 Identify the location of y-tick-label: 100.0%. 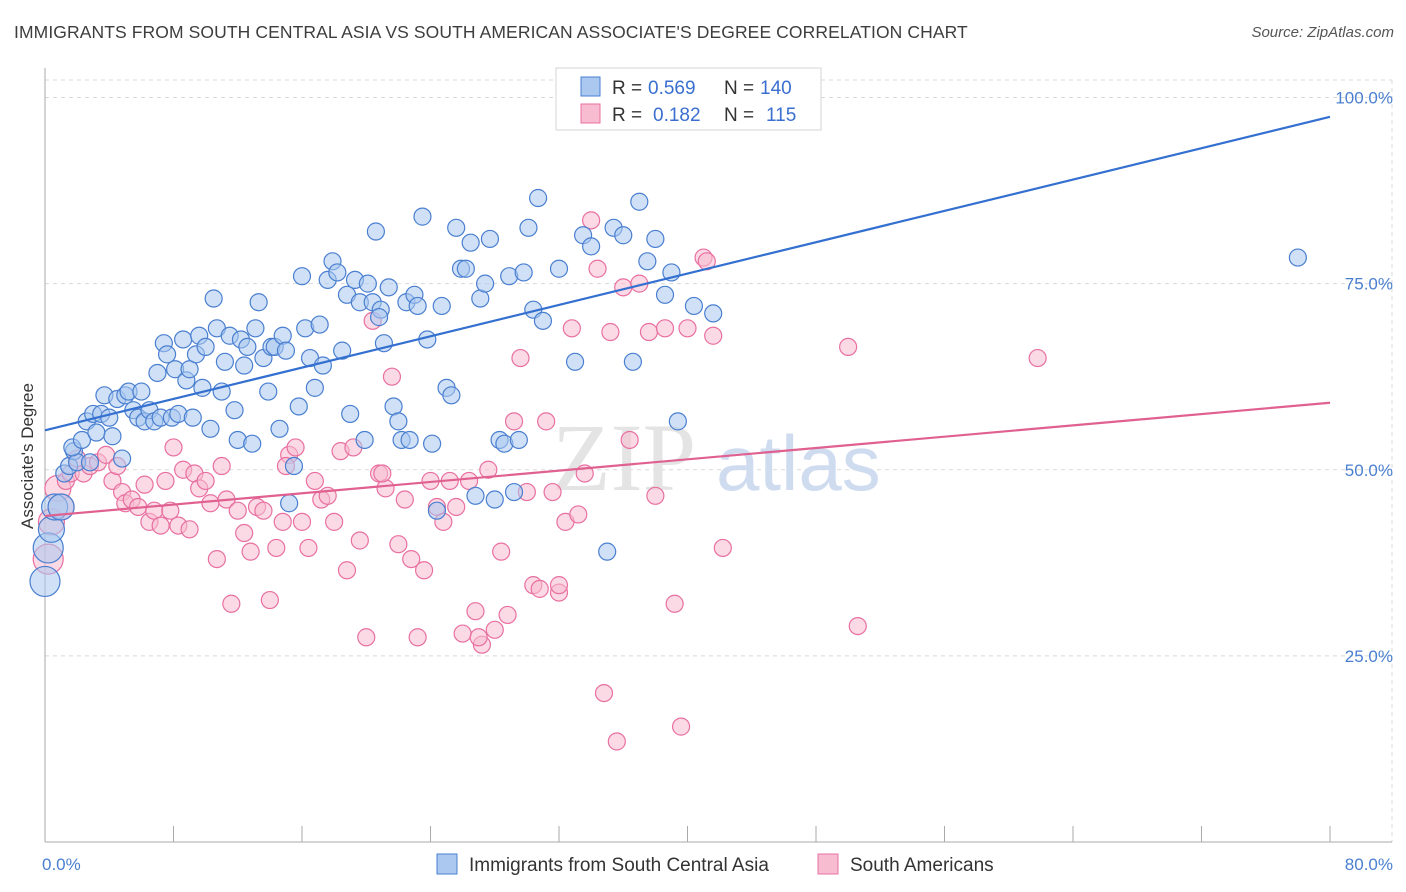
(1364, 98).